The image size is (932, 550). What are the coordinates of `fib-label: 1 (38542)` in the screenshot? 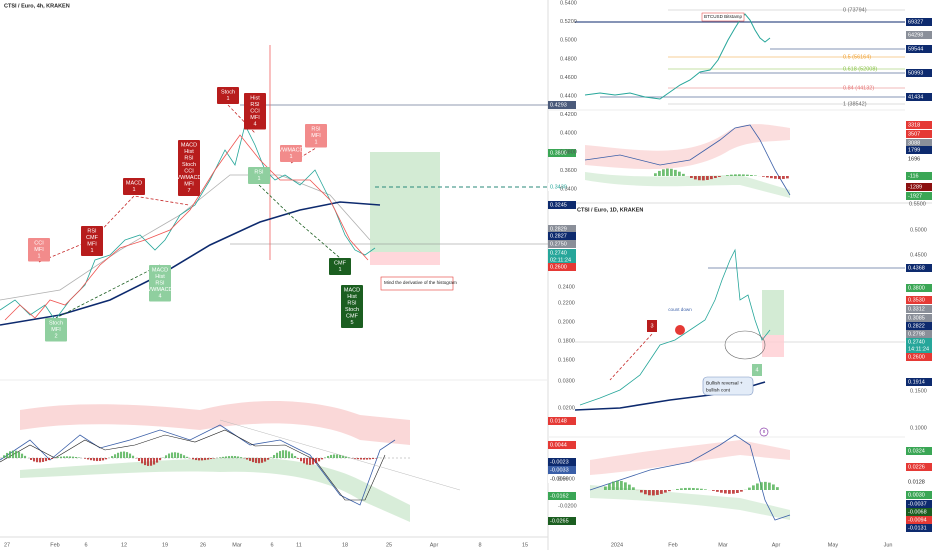 It's located at (855, 104).